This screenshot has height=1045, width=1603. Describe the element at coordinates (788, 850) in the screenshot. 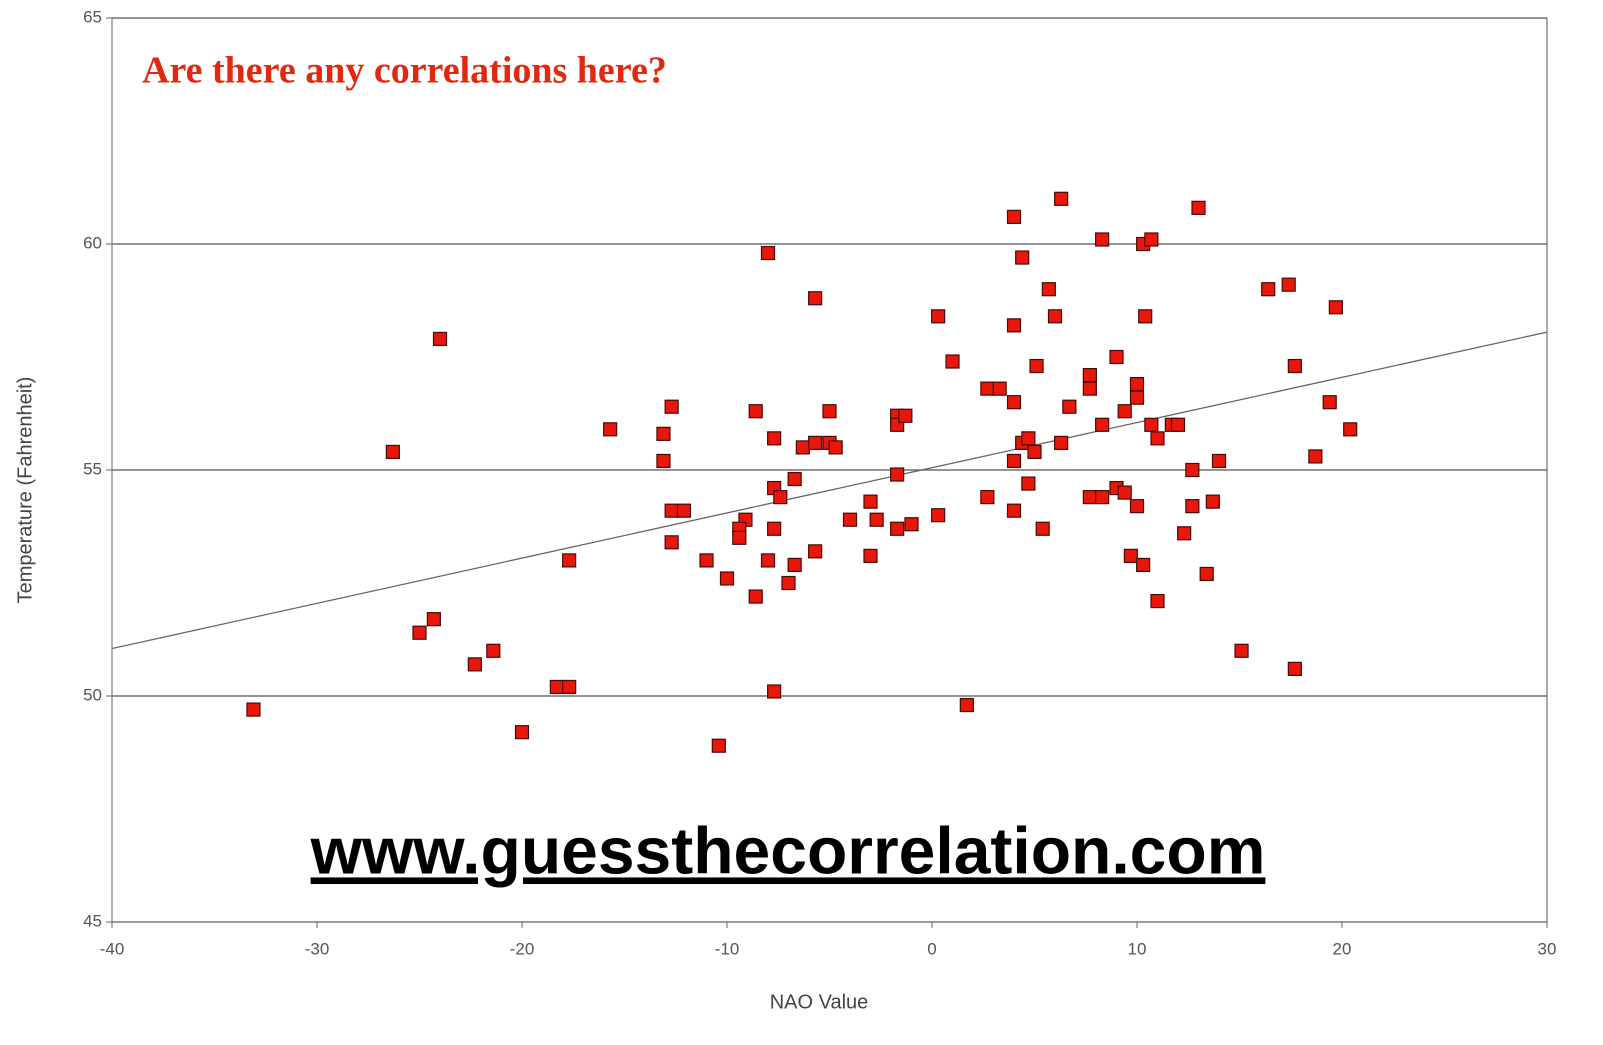

I see `url-annotation: www.guessthecorrelation.com` at that location.